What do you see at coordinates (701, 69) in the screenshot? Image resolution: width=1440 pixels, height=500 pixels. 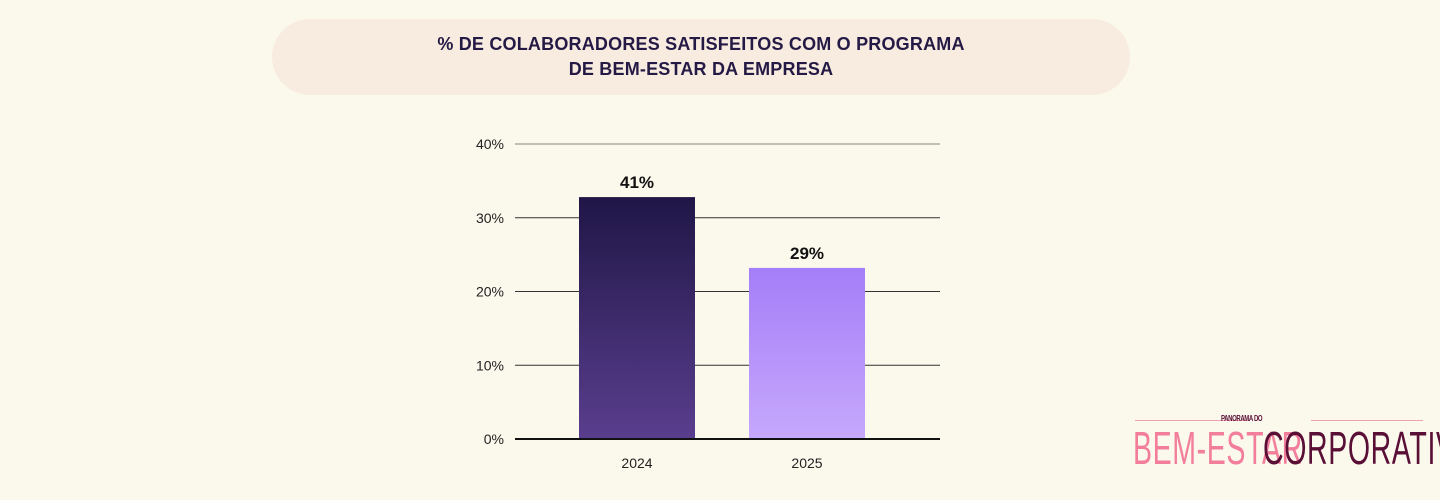 I see `title-line-2: DE BEM-ESTAR DA EMPRESA` at bounding box center [701, 69].